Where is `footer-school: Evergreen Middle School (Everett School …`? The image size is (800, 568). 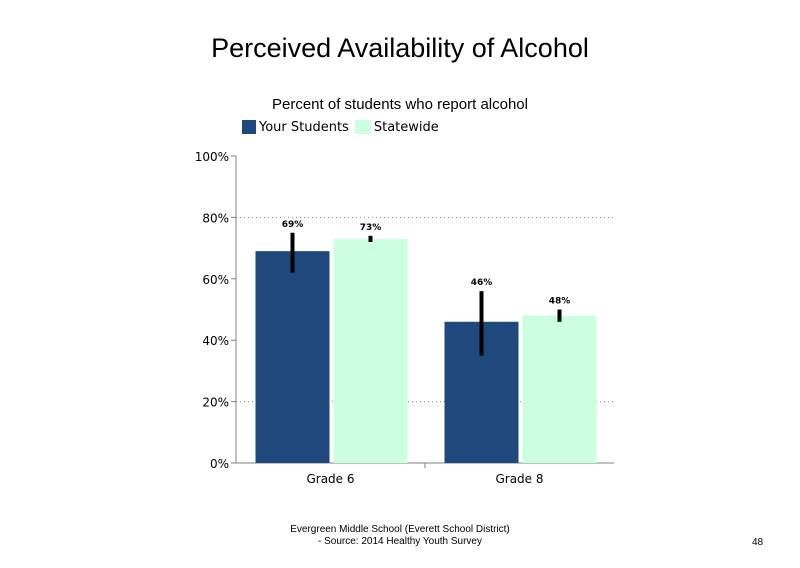 footer-school: Evergreen Middle School (Everett School … is located at coordinates (400, 529).